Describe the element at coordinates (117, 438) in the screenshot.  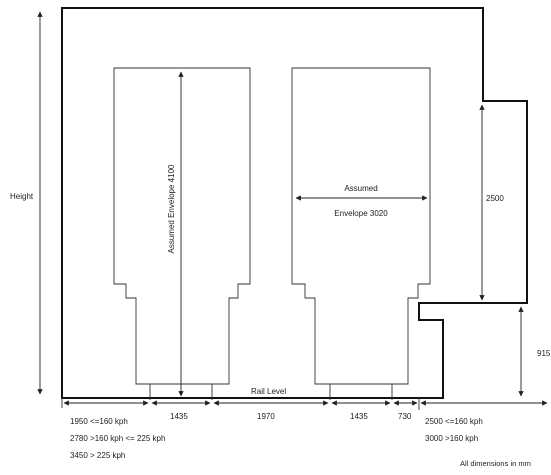
I see `bottom-dim-1-line2: 2780 >160 kph <= 225 kph` at that location.